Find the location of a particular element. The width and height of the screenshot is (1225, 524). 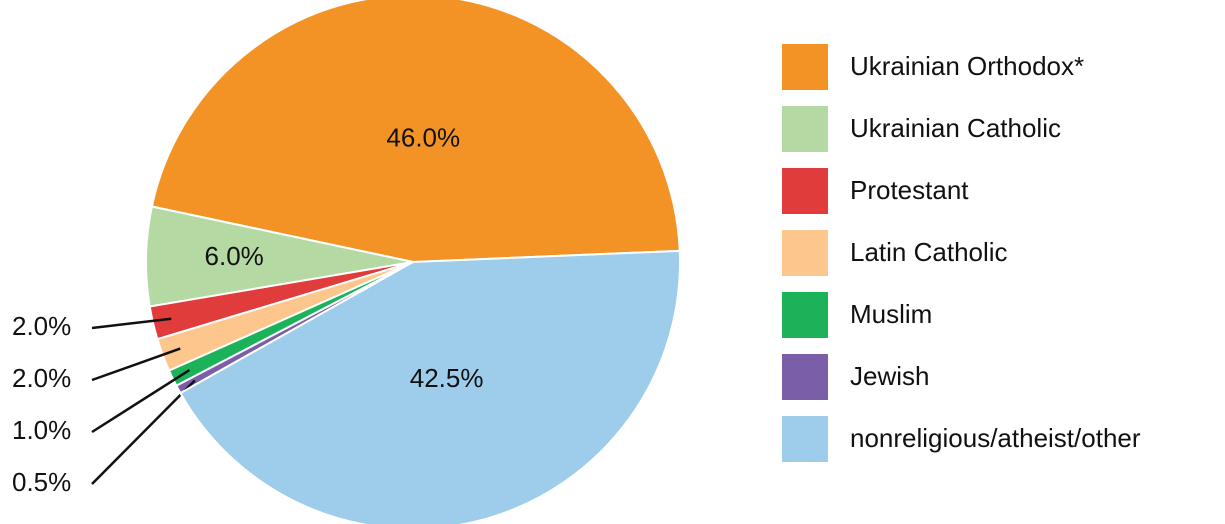

legend-label: Ukrainian Orthodox* is located at coordinates (967, 66).